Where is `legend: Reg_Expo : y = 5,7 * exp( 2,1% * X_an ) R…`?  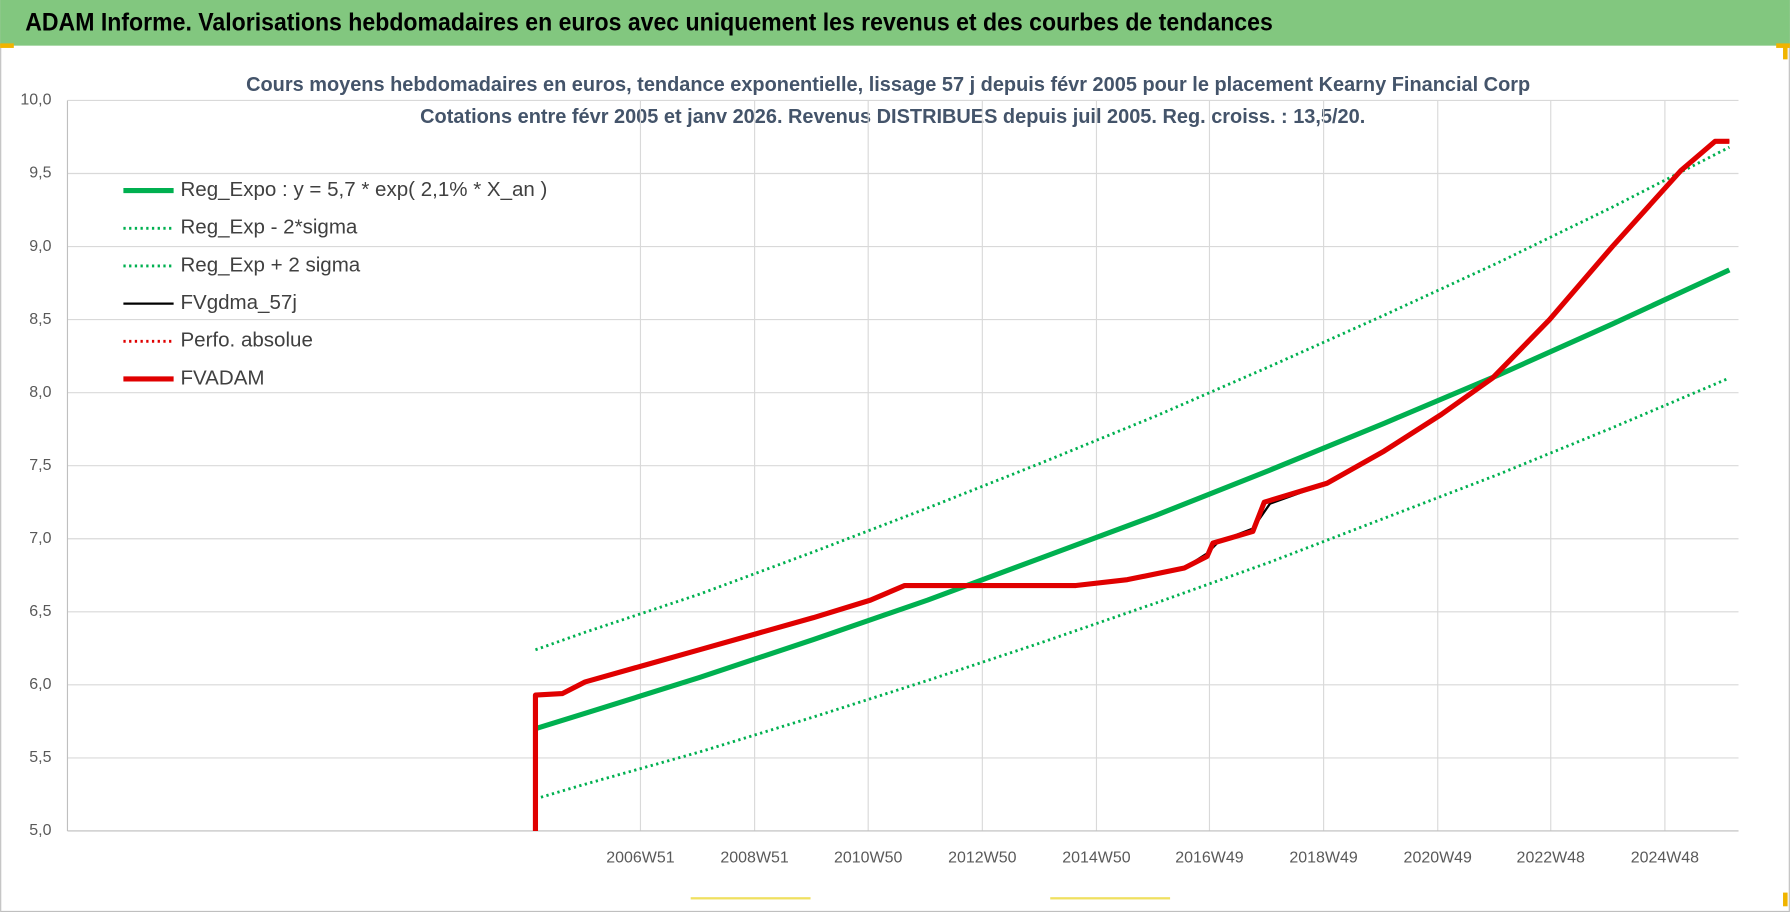
legend: Reg_Expo : y = 5,7 * exp( 2,1% * X_an ) R… is located at coordinates (335, 283).